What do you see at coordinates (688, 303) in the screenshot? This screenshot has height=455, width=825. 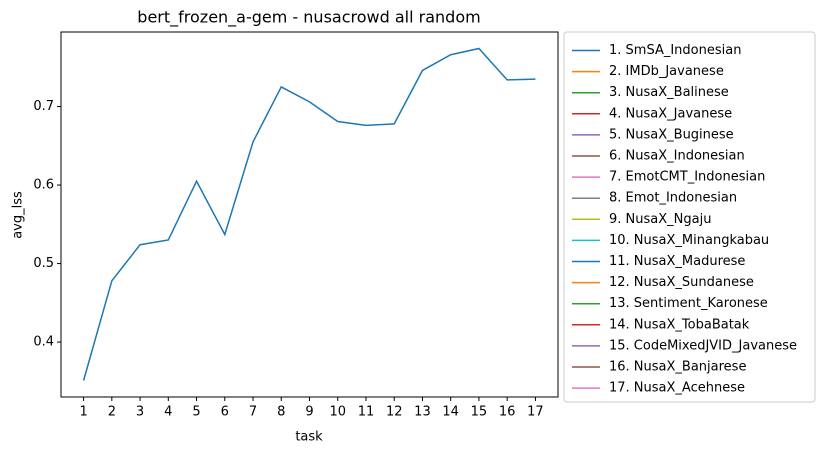 I see `legend-label: 13. Sentiment_Karonese` at bounding box center [688, 303].